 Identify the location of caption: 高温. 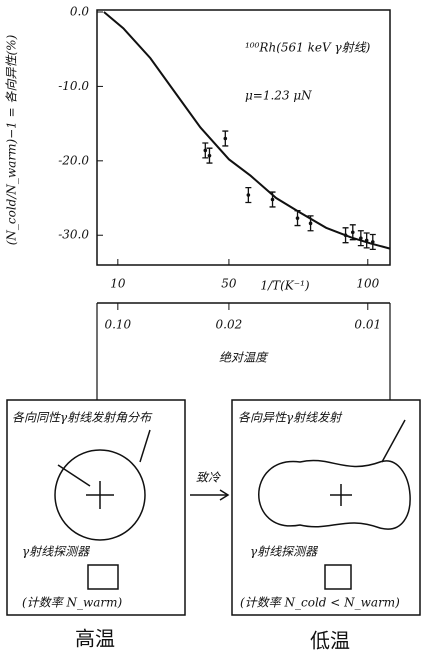
(95, 639).